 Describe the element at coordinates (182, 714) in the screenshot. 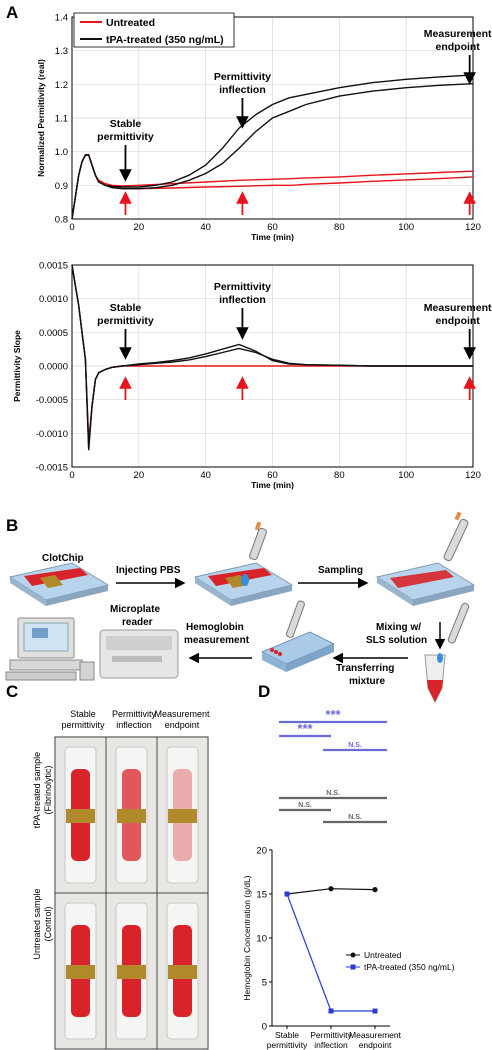

I see `col-header-3-line1: Measurement` at that location.